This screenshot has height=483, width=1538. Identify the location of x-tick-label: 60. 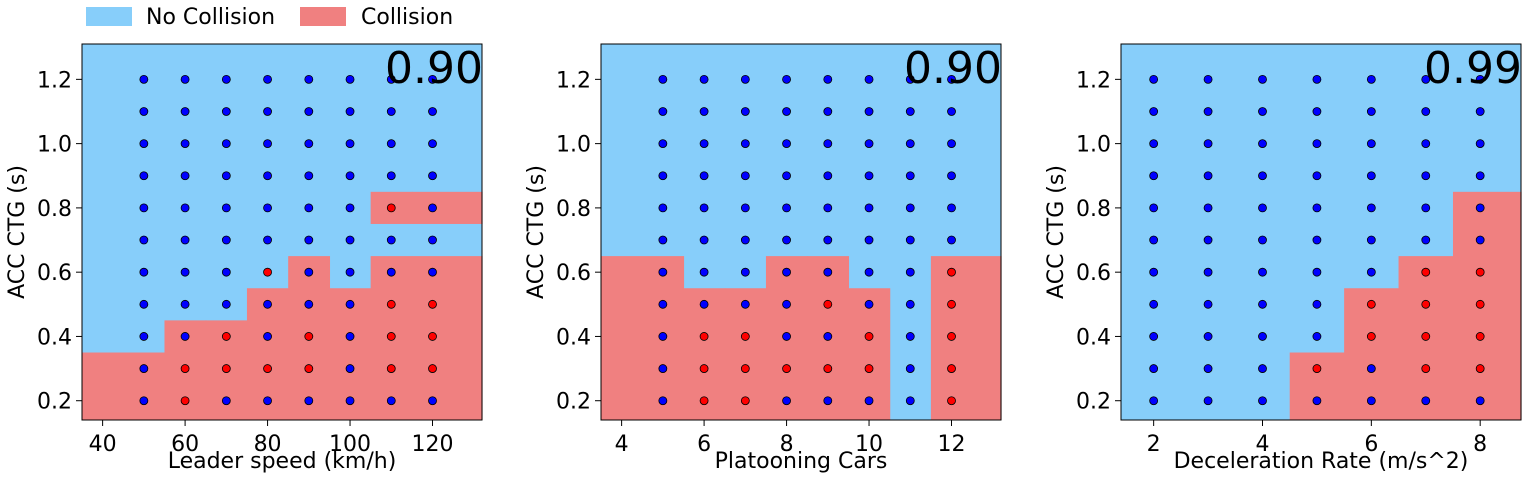
(185, 444).